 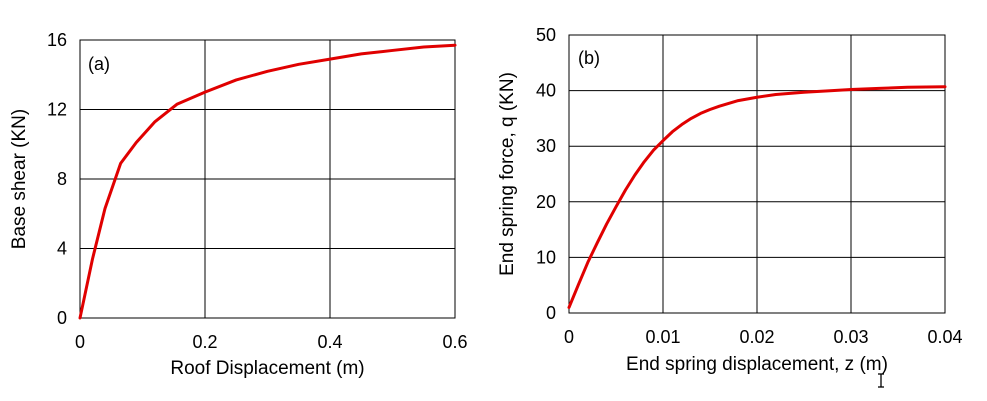 I want to click on y-tick-label: 16, so click(x=57, y=40).